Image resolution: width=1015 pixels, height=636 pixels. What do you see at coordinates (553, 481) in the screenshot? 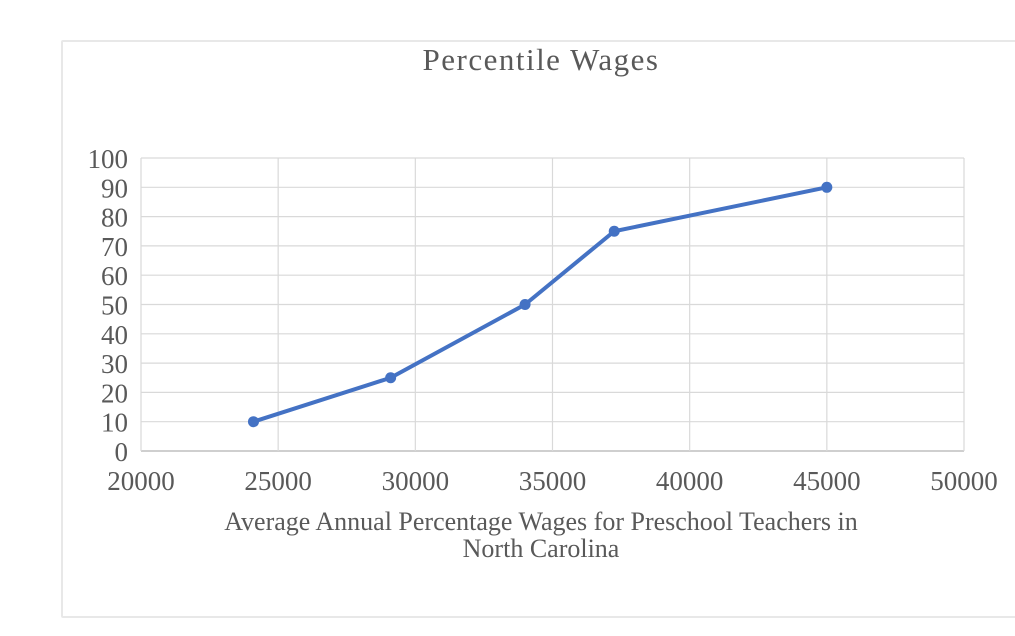
I see `x-axis-tick-label: 35000` at bounding box center [553, 481].